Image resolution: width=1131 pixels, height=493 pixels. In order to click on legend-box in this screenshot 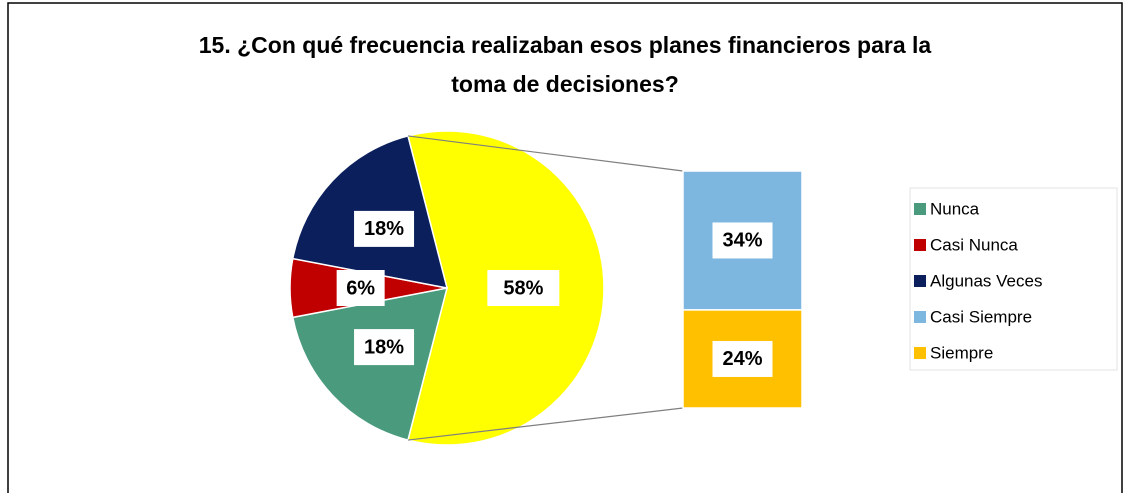, I will do `click(1013, 279)`.